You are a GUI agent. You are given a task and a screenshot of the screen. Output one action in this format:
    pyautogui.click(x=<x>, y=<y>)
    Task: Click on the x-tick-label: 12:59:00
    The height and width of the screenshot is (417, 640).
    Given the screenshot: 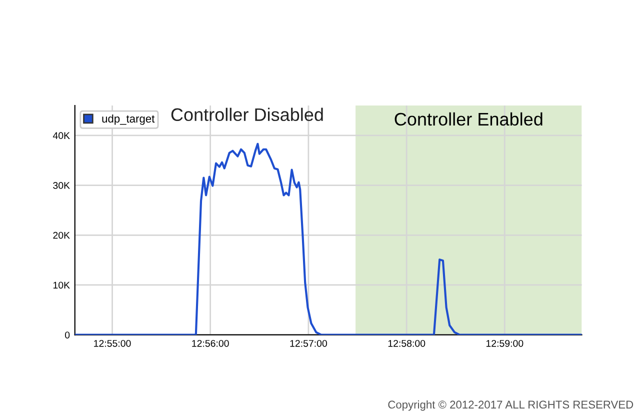 What is the action you would take?
    pyautogui.click(x=505, y=343)
    